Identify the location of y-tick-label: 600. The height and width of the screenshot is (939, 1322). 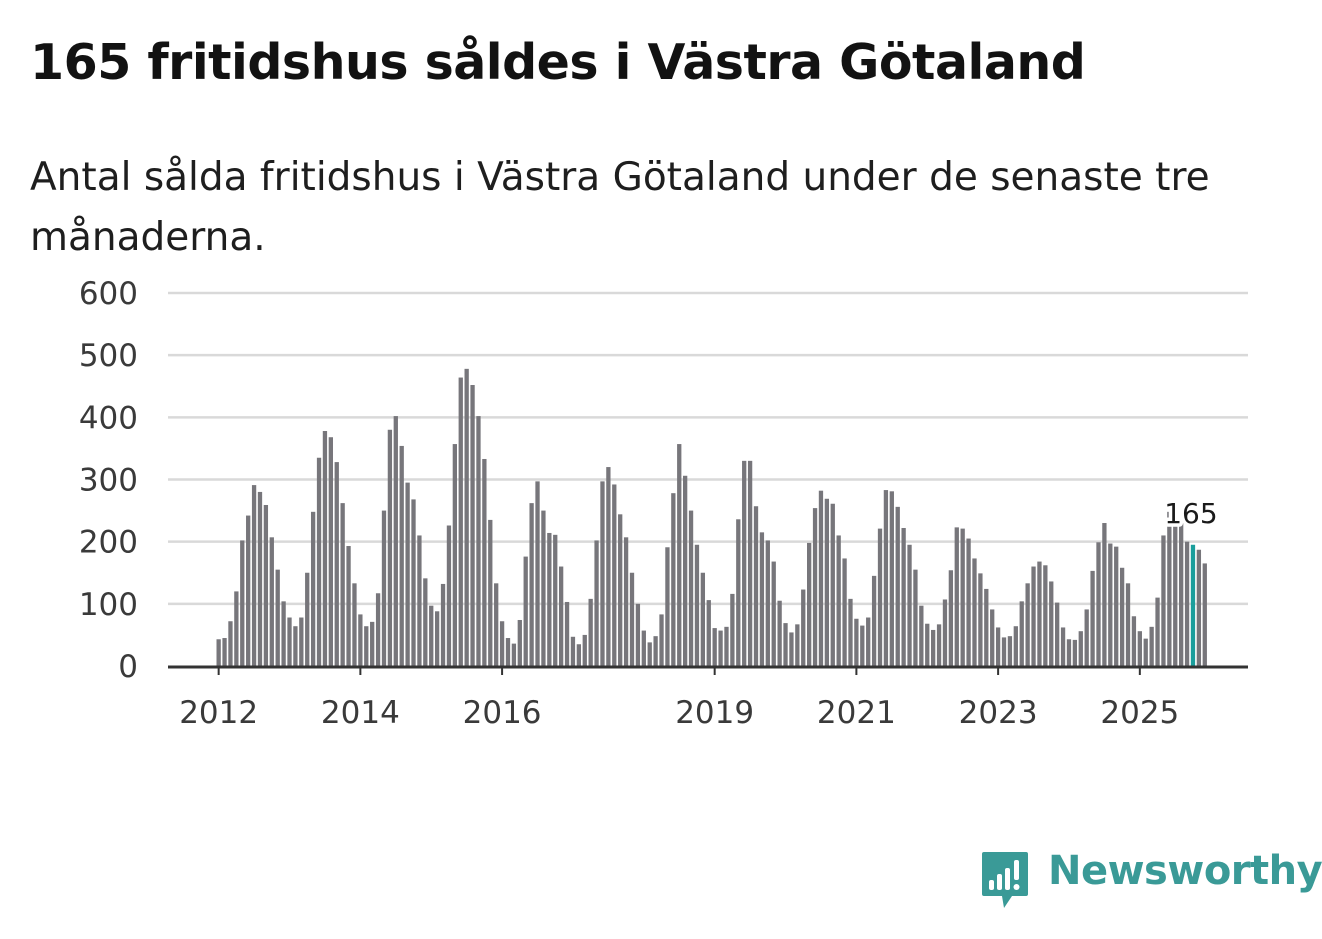
(108, 294).